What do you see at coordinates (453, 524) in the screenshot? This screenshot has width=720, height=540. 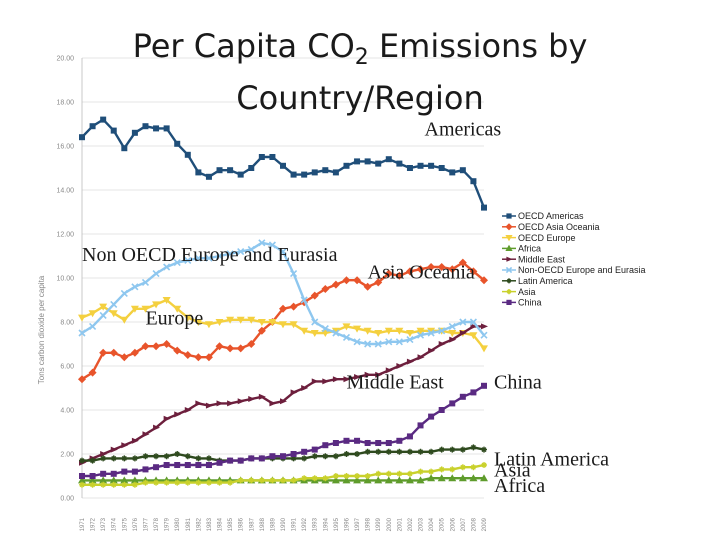 I see `x-tick-label: 2006` at bounding box center [453, 524].